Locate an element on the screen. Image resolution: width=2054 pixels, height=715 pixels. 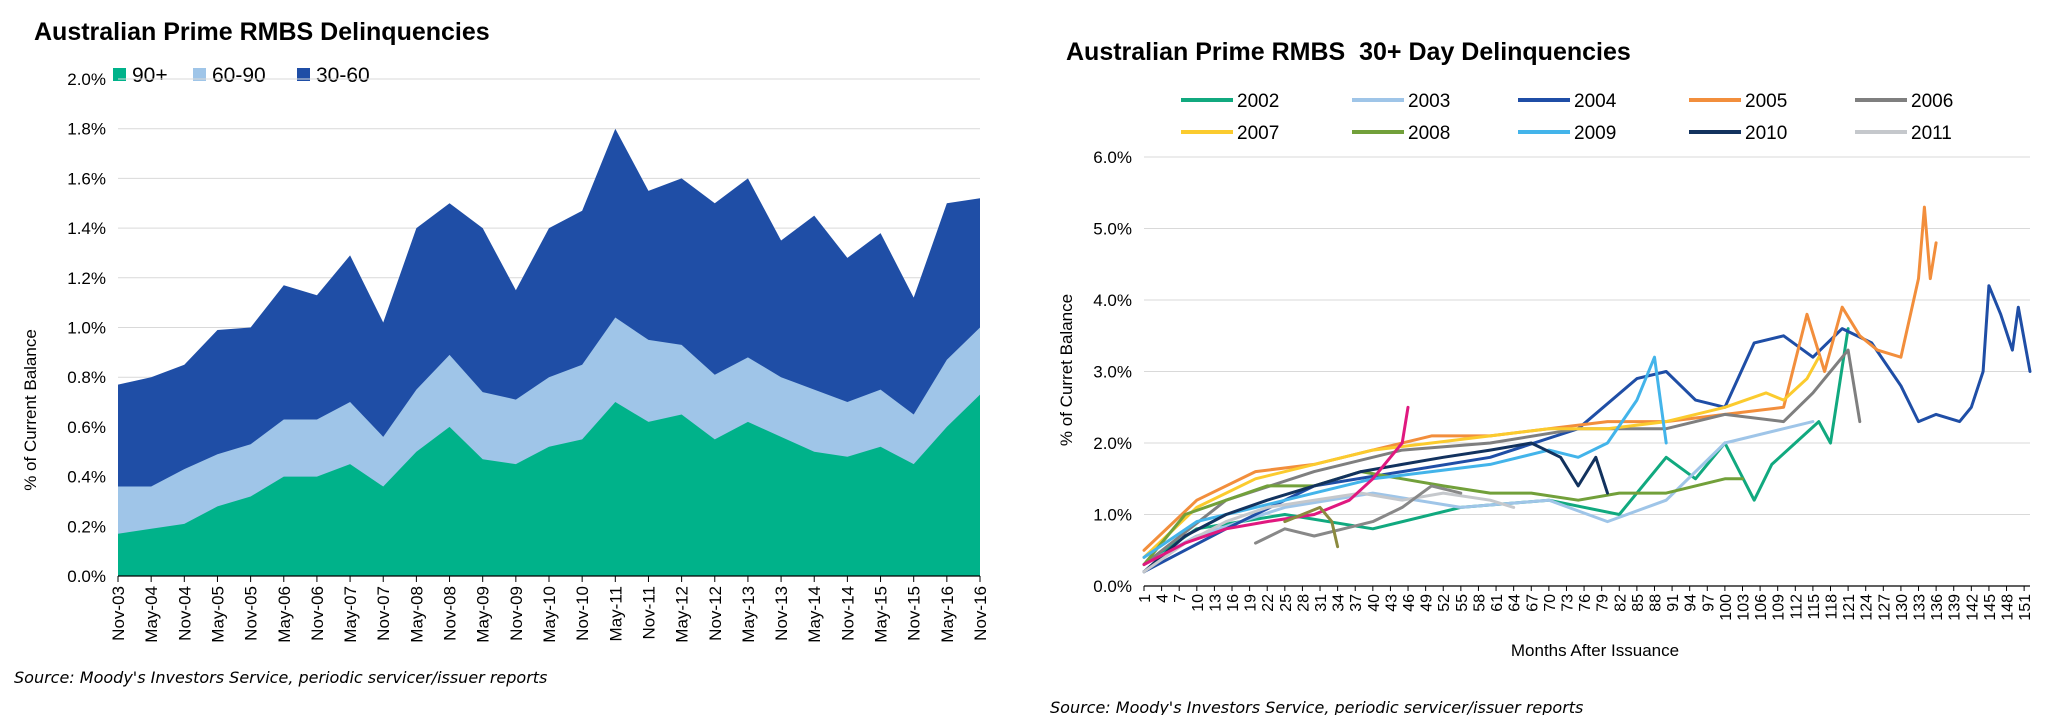
right-y-tick: 4.0% is located at coordinates (1112, 300).